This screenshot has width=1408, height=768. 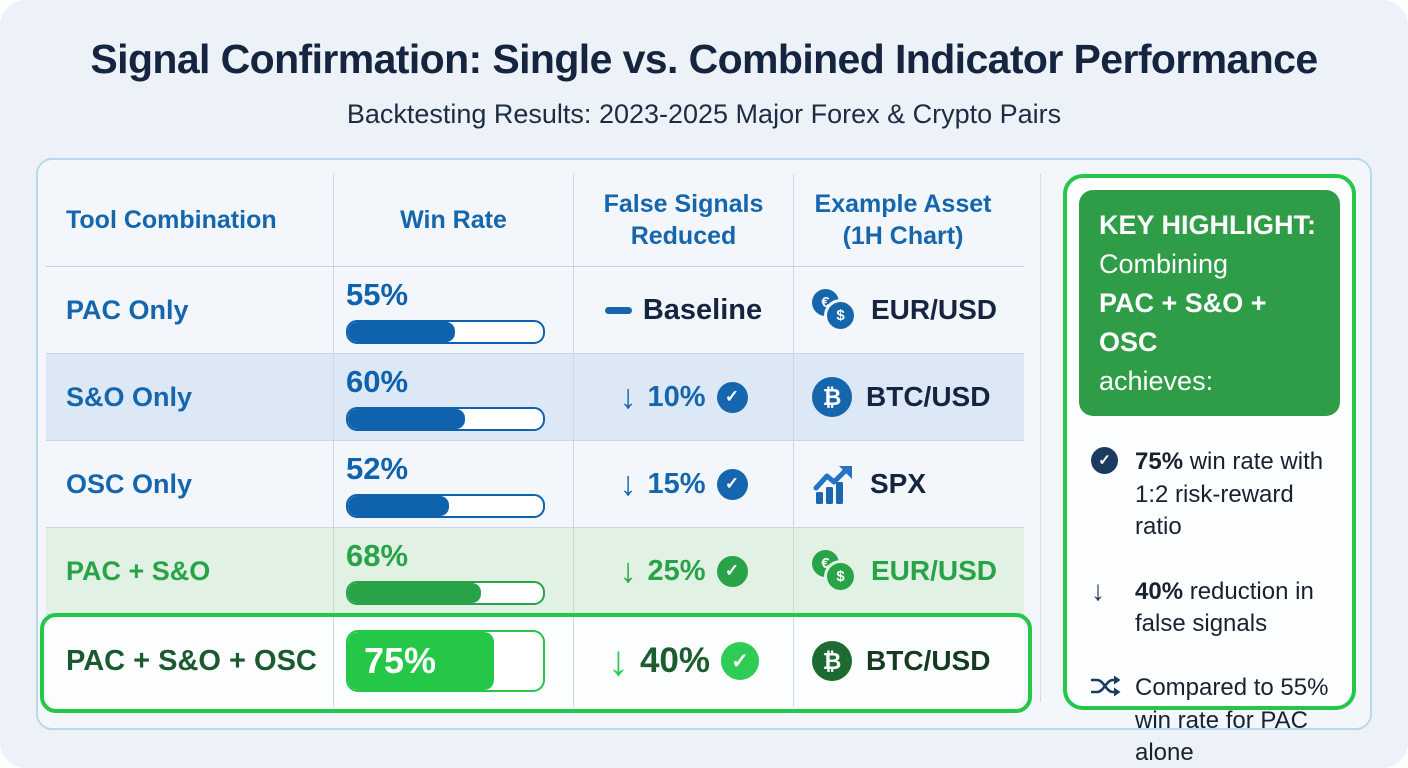 I want to click on asset-cell: SPX, so click(x=903, y=484).